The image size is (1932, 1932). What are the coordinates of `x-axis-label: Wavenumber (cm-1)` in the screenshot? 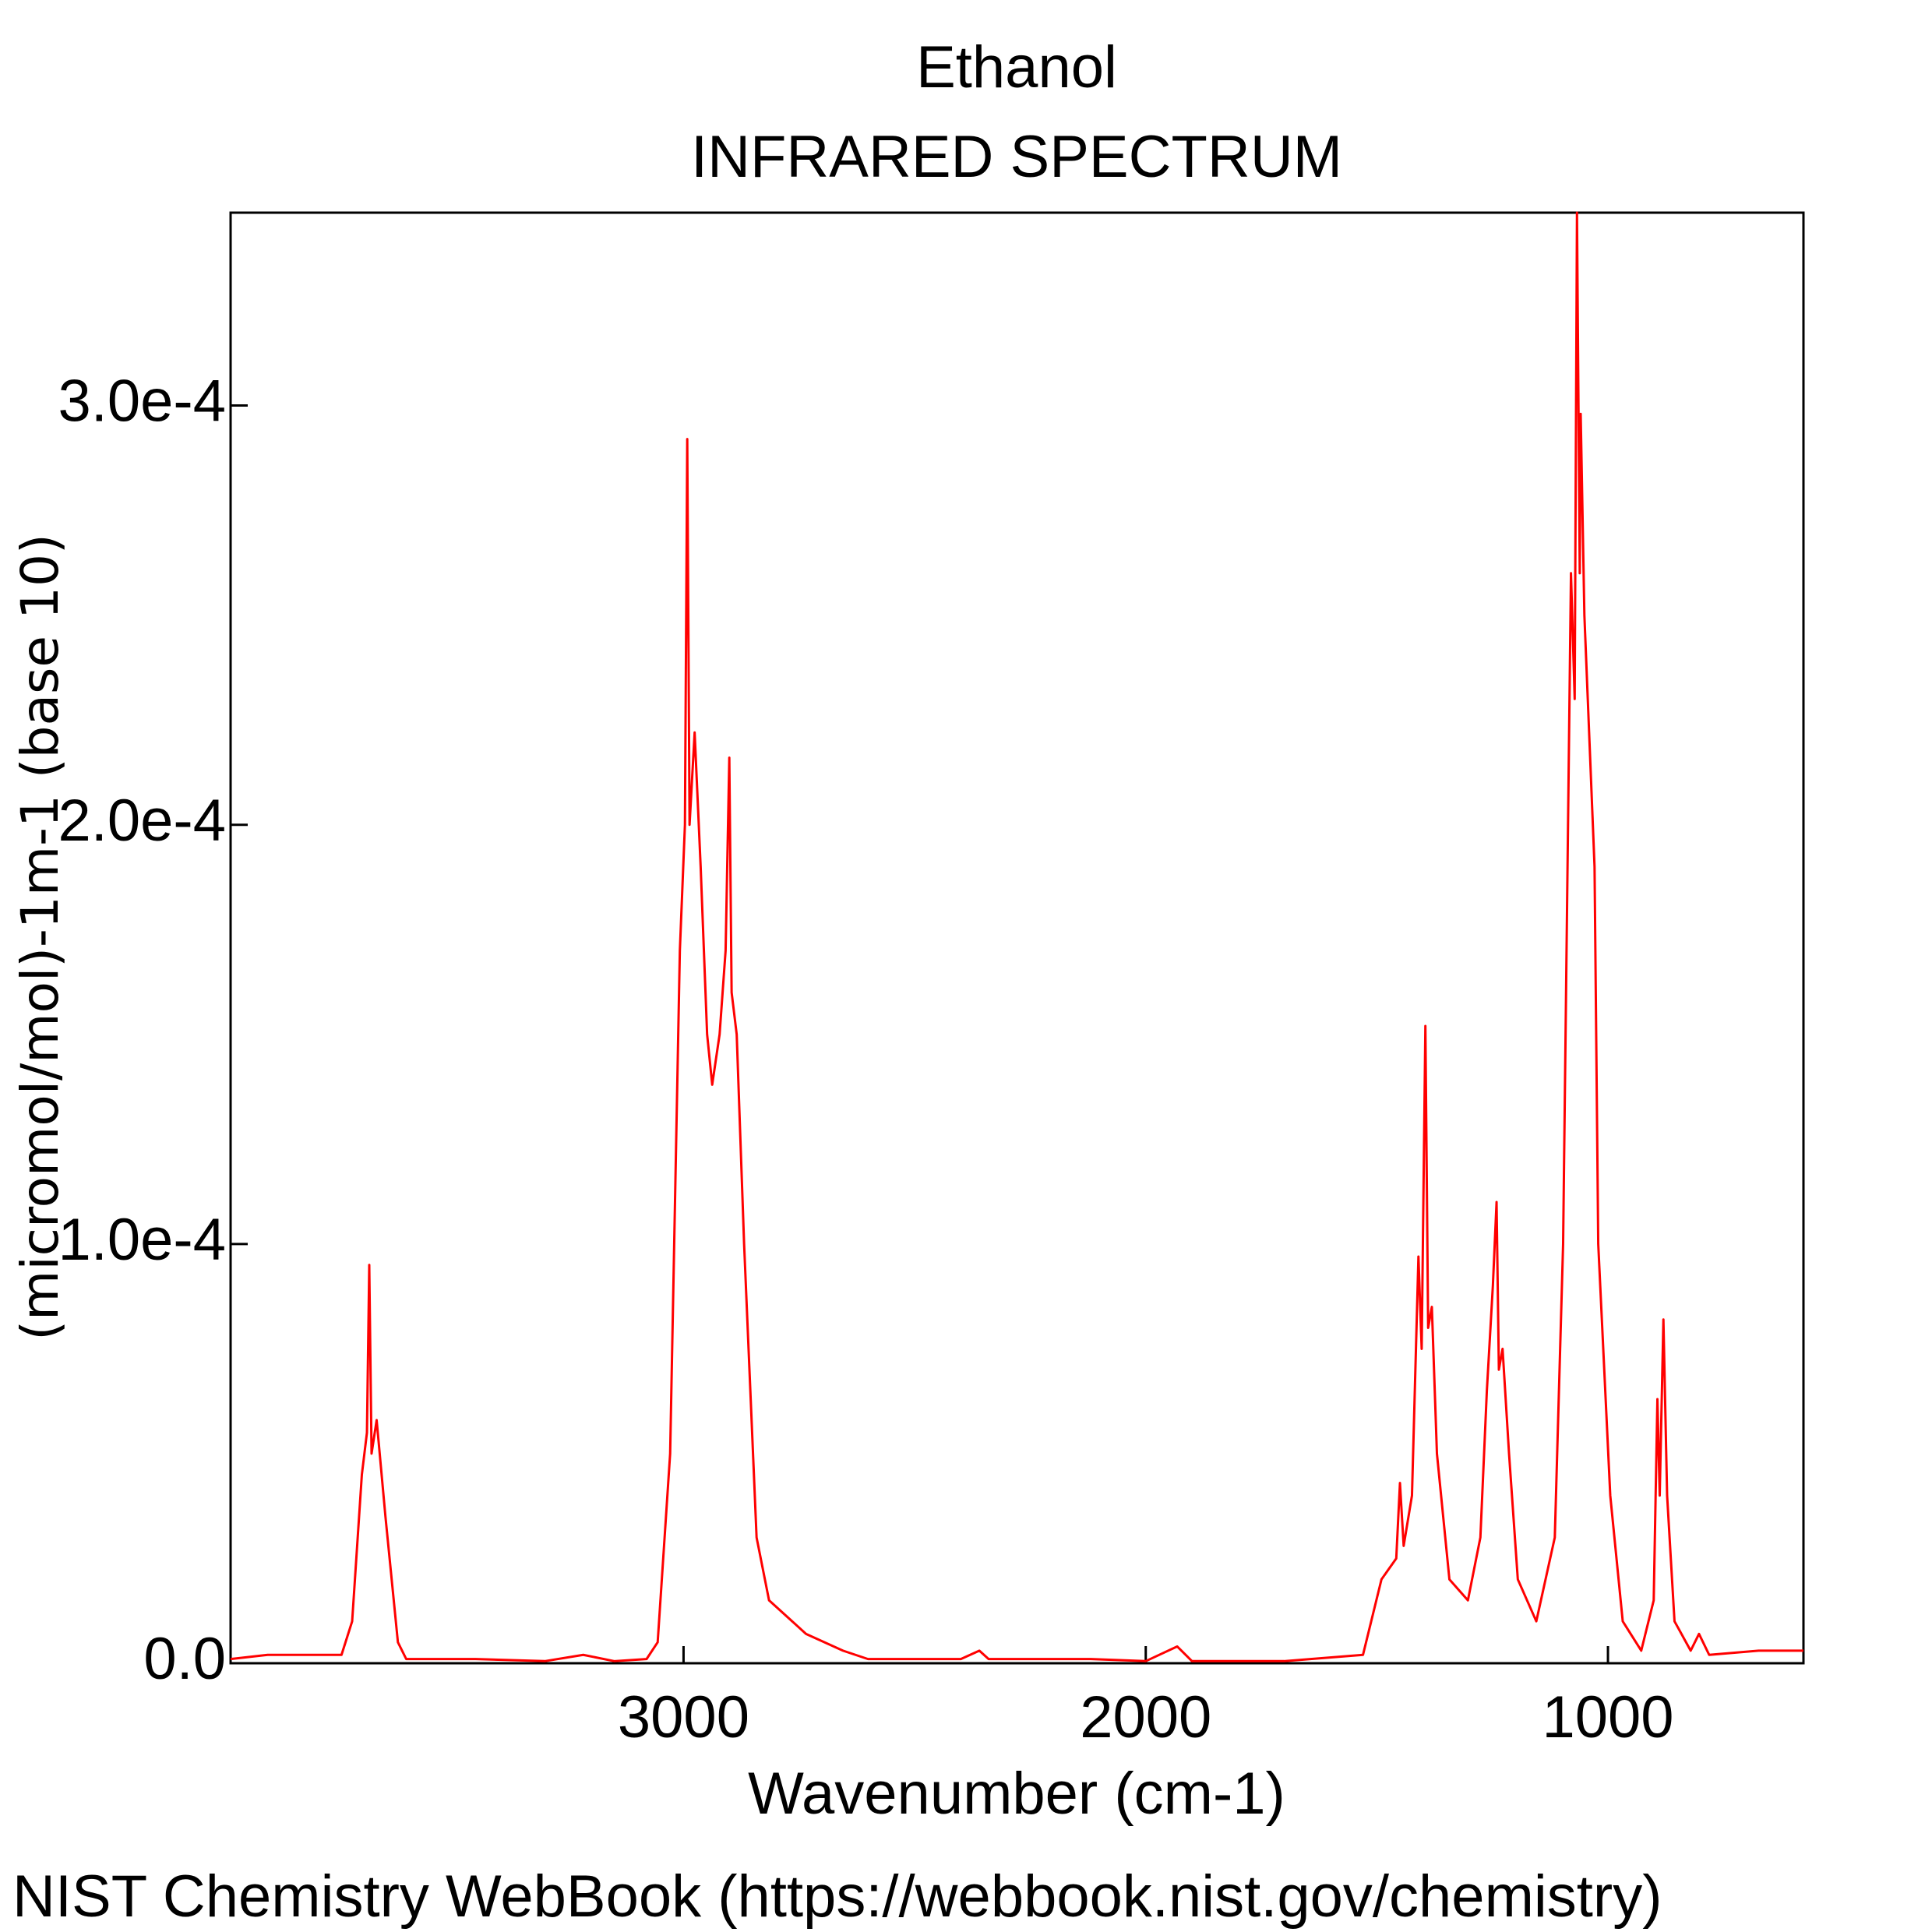 It's located at (1017, 1794).